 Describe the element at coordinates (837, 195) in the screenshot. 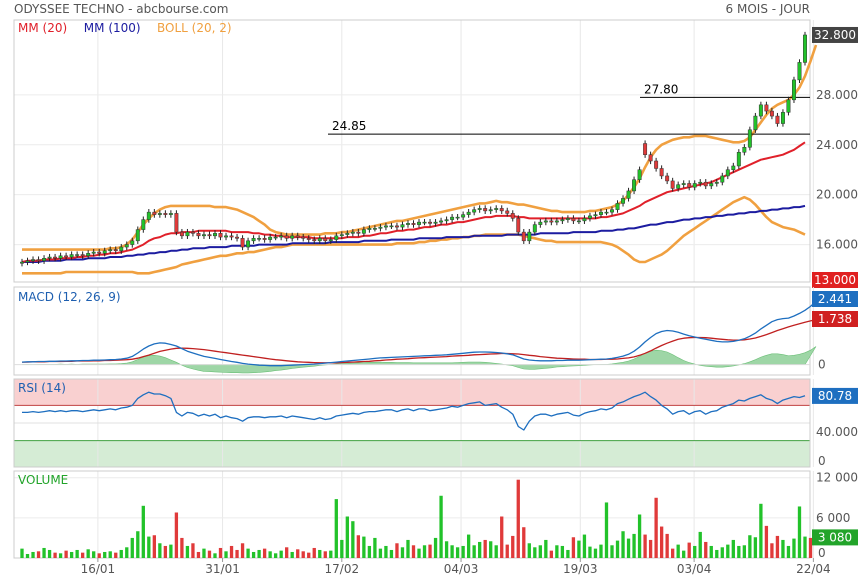

I see `price-tick-label: 20.000` at that location.